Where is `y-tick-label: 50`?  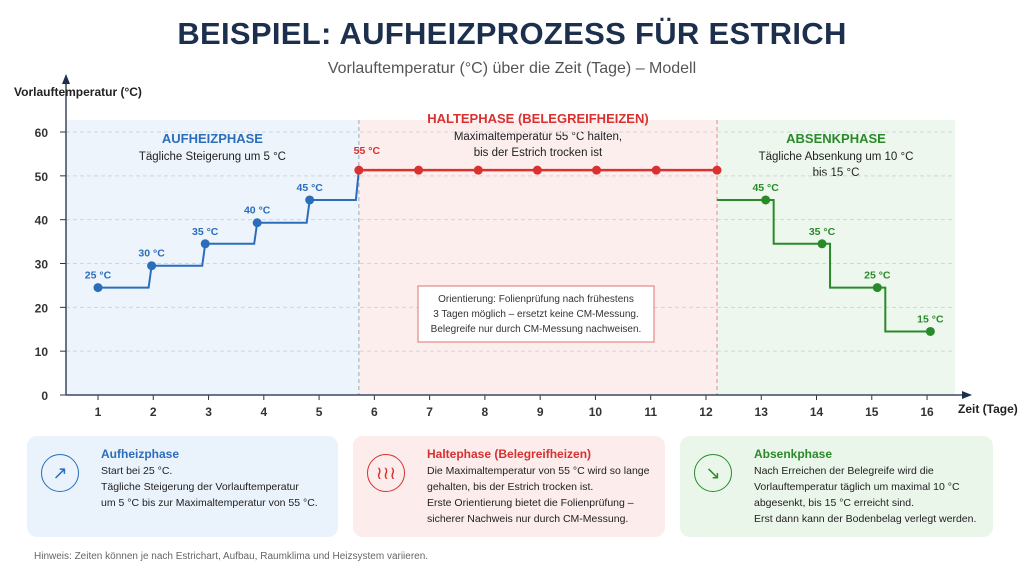 y-tick-label: 50 is located at coordinates (42, 177).